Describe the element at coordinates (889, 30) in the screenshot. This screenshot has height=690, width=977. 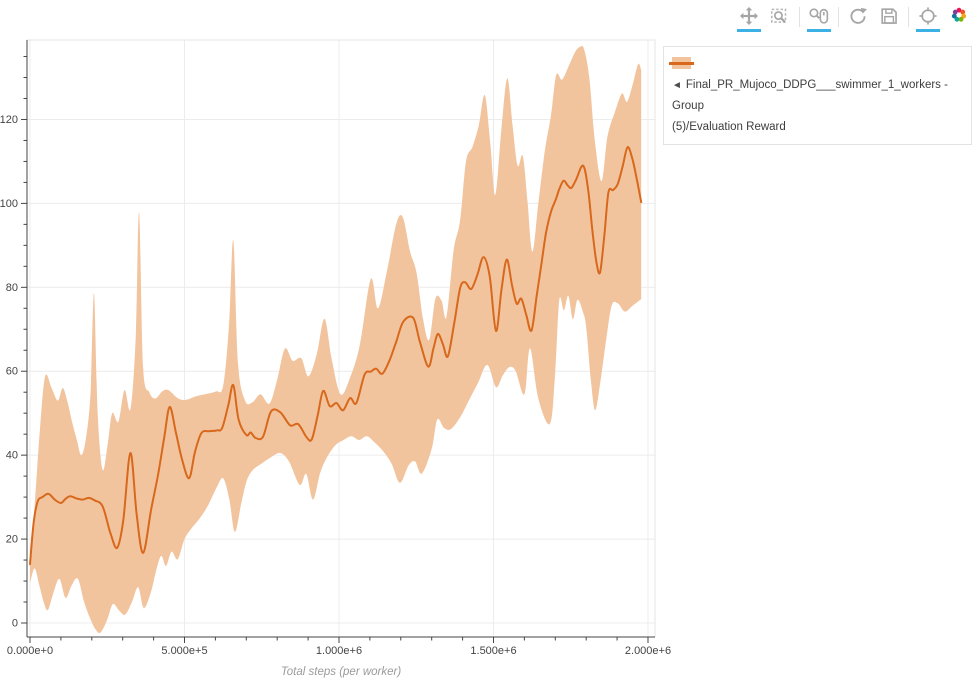
I see `save-active-underline` at that location.